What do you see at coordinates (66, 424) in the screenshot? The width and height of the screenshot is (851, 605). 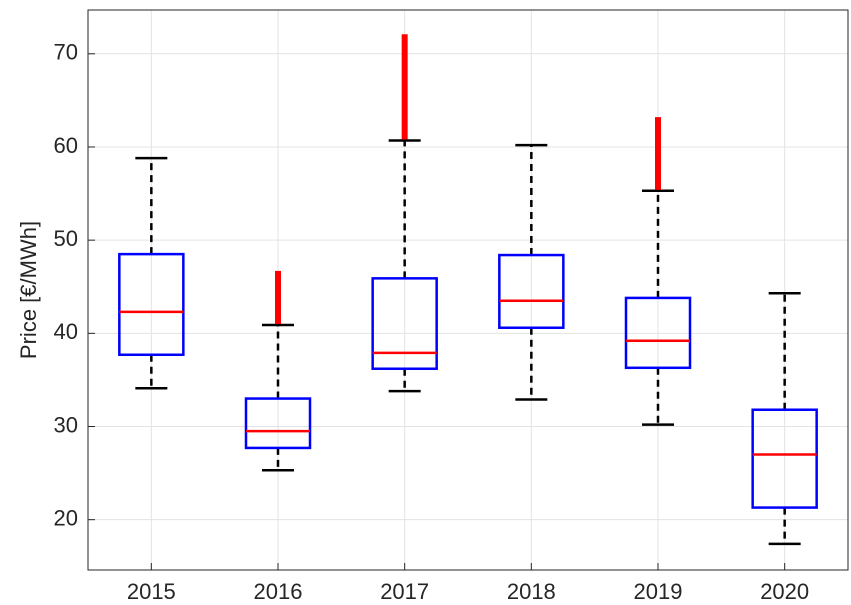 I see `y-tick-label: 30` at bounding box center [66, 424].